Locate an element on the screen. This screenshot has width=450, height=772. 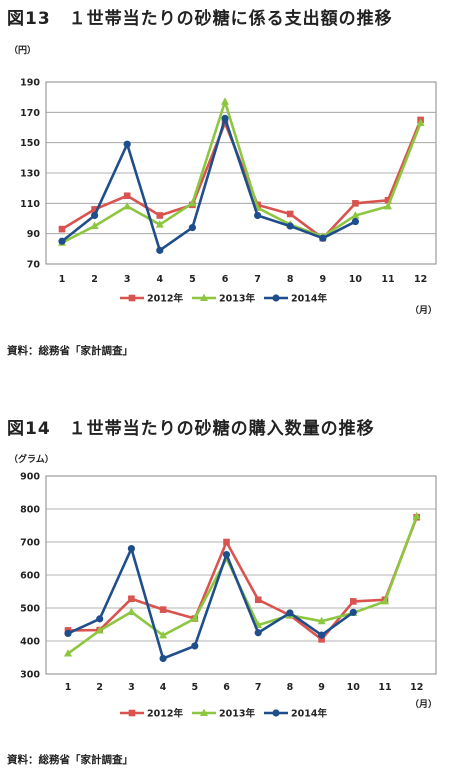
figure-14-source: 資料：総務省「家計調査」 is located at coordinates (70, 760).